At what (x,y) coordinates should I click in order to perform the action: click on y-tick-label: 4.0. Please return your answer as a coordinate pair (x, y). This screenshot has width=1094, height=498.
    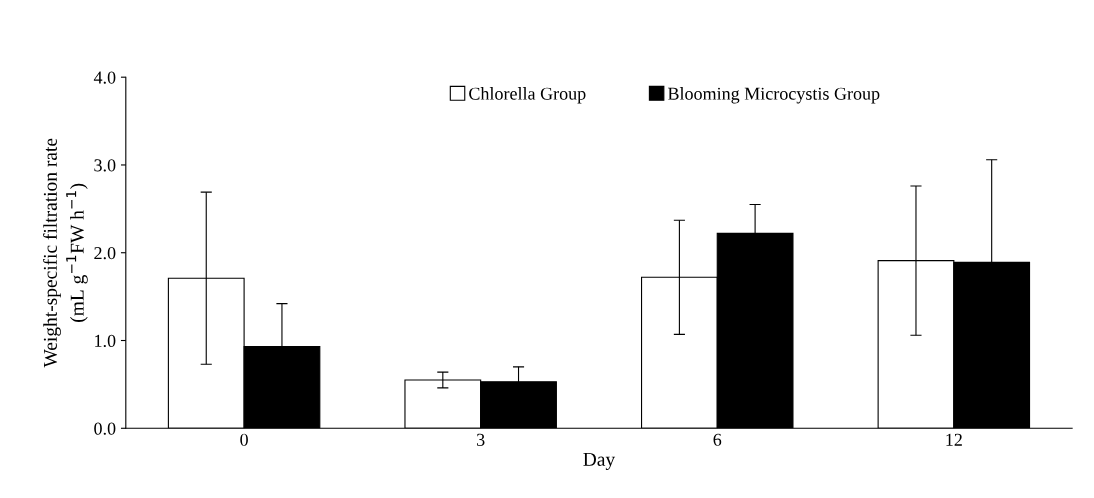
    Looking at the image, I should click on (104, 77).